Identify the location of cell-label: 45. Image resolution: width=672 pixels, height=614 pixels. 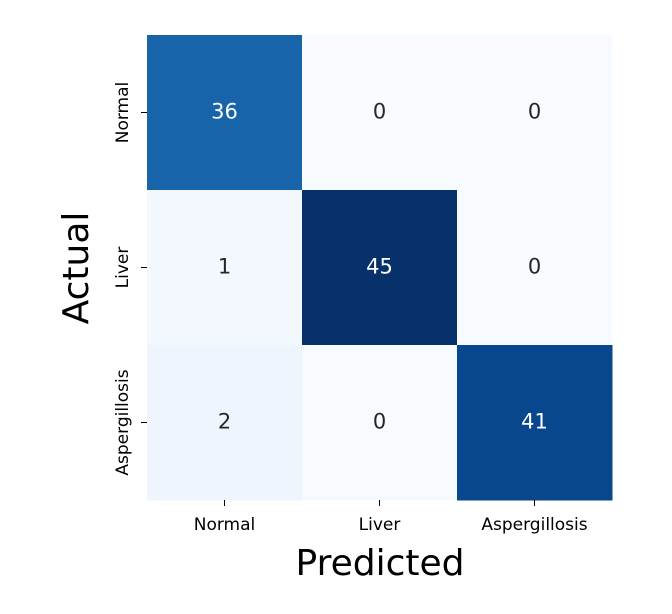
(379, 267).